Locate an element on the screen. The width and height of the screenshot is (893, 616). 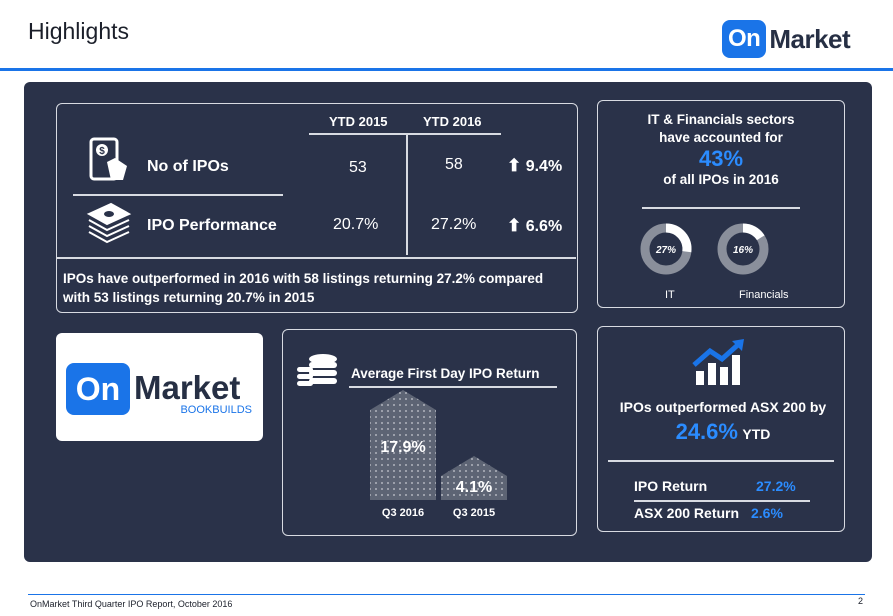
donut-financials: 16% is located at coordinates (743, 249).